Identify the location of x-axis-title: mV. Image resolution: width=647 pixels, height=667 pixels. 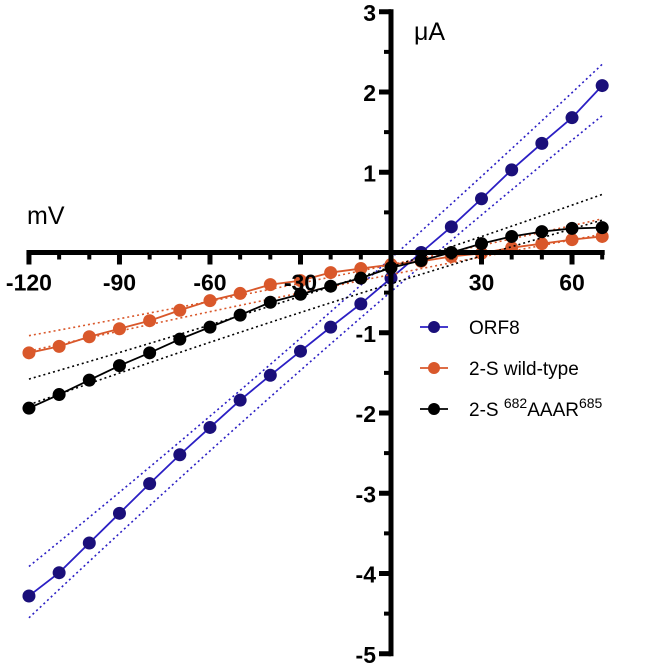
(46, 216).